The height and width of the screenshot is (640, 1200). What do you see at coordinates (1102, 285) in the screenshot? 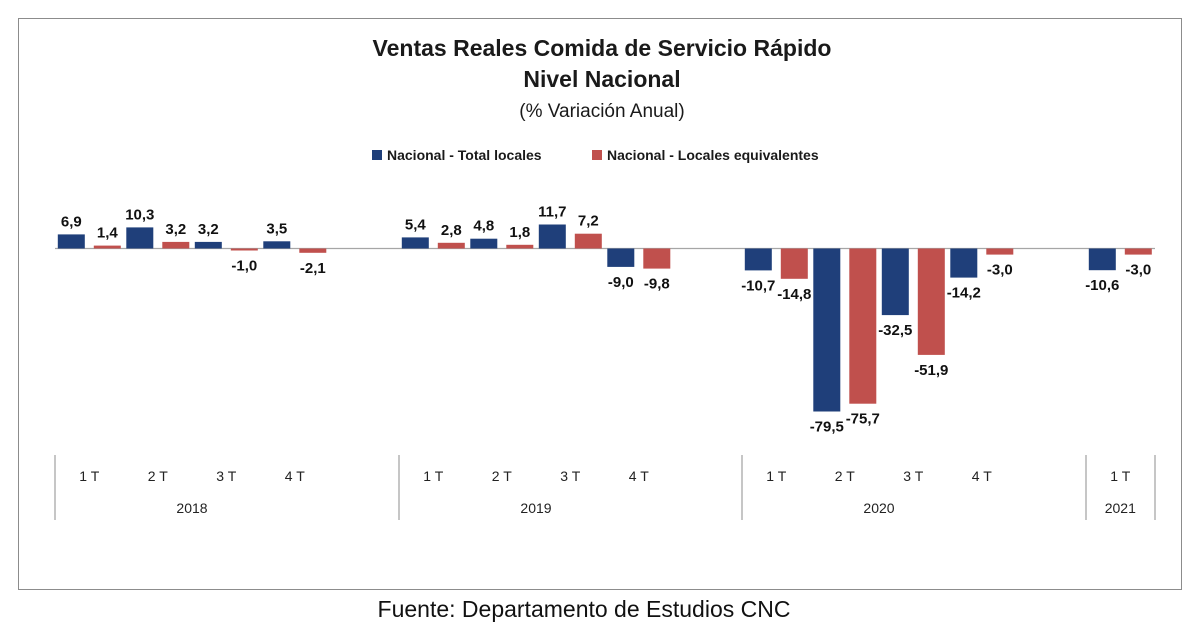
I see `label-total-2021-q1: -10,6` at bounding box center [1102, 285].